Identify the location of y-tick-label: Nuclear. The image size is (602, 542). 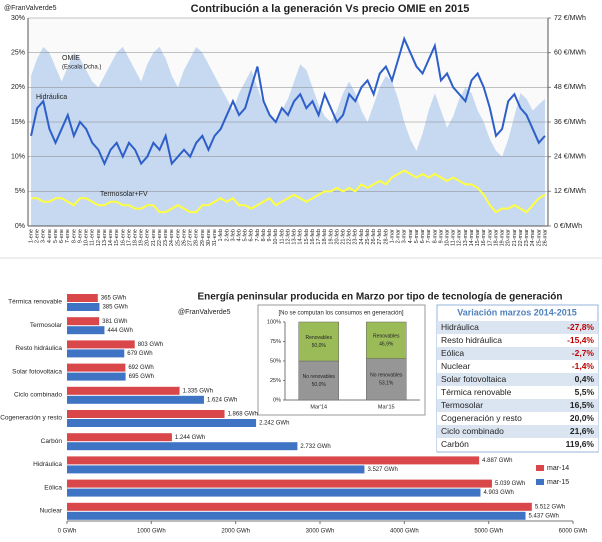
(51, 511).